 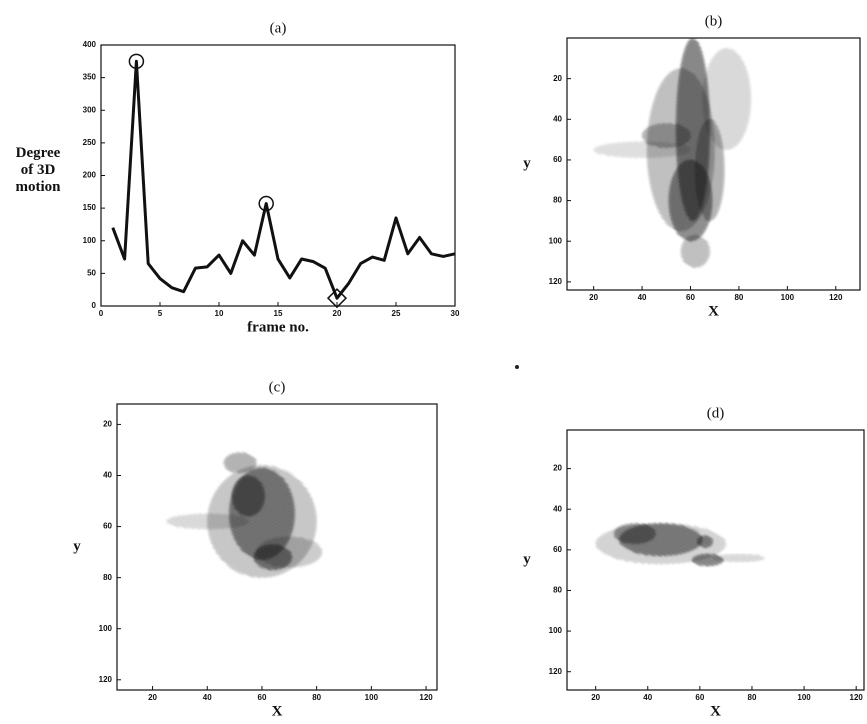 I want to click on panel-title: (d), so click(x=716, y=413).